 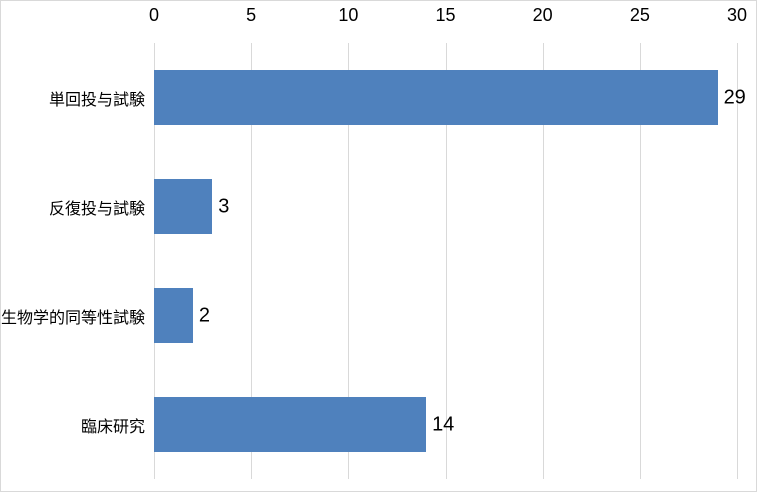 What do you see at coordinates (639, 15) in the screenshot?
I see `x-axis-tick-label: 25` at bounding box center [639, 15].